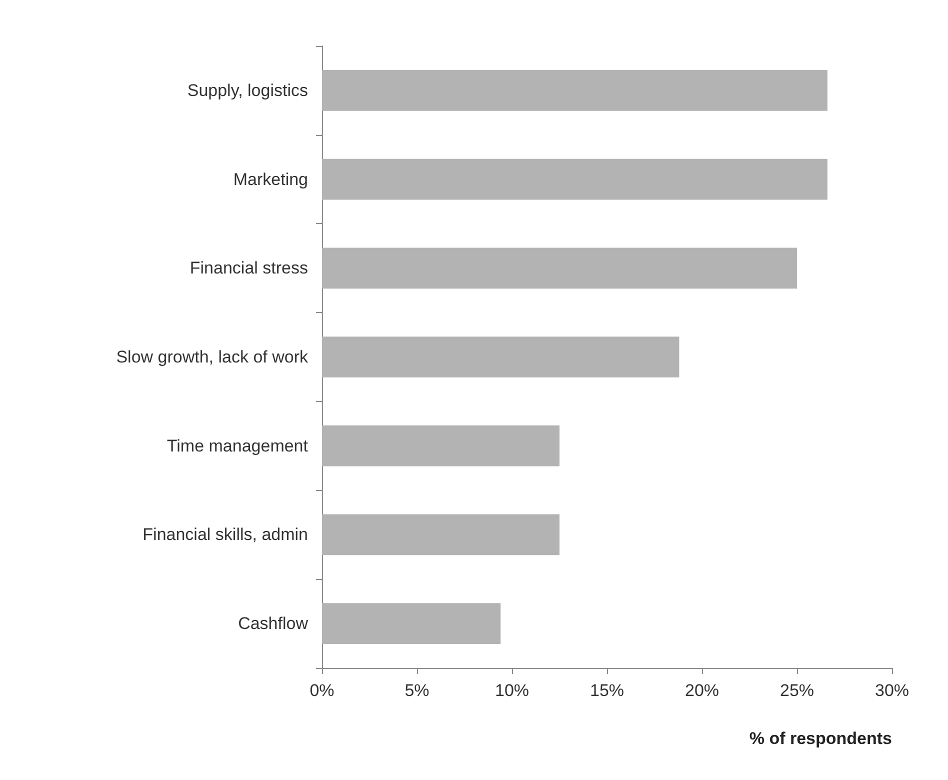  What do you see at coordinates (322, 690) in the screenshot?
I see `x-tick-label: 0%` at bounding box center [322, 690].